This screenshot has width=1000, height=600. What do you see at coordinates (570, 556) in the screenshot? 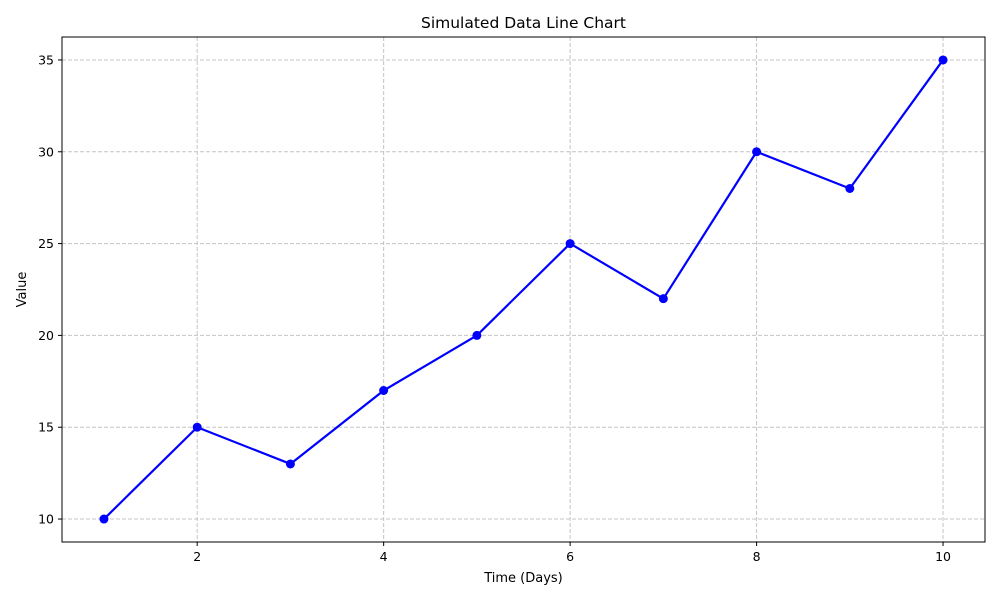
I see `x-tick-label: 6` at bounding box center [570, 556].